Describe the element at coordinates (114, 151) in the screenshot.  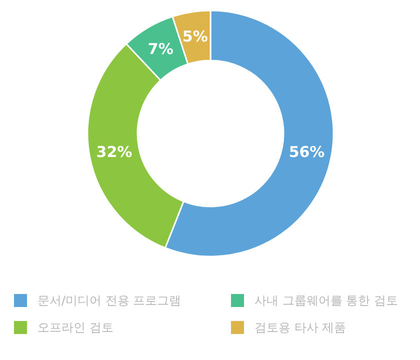
I see `data-label: 32%` at that location.